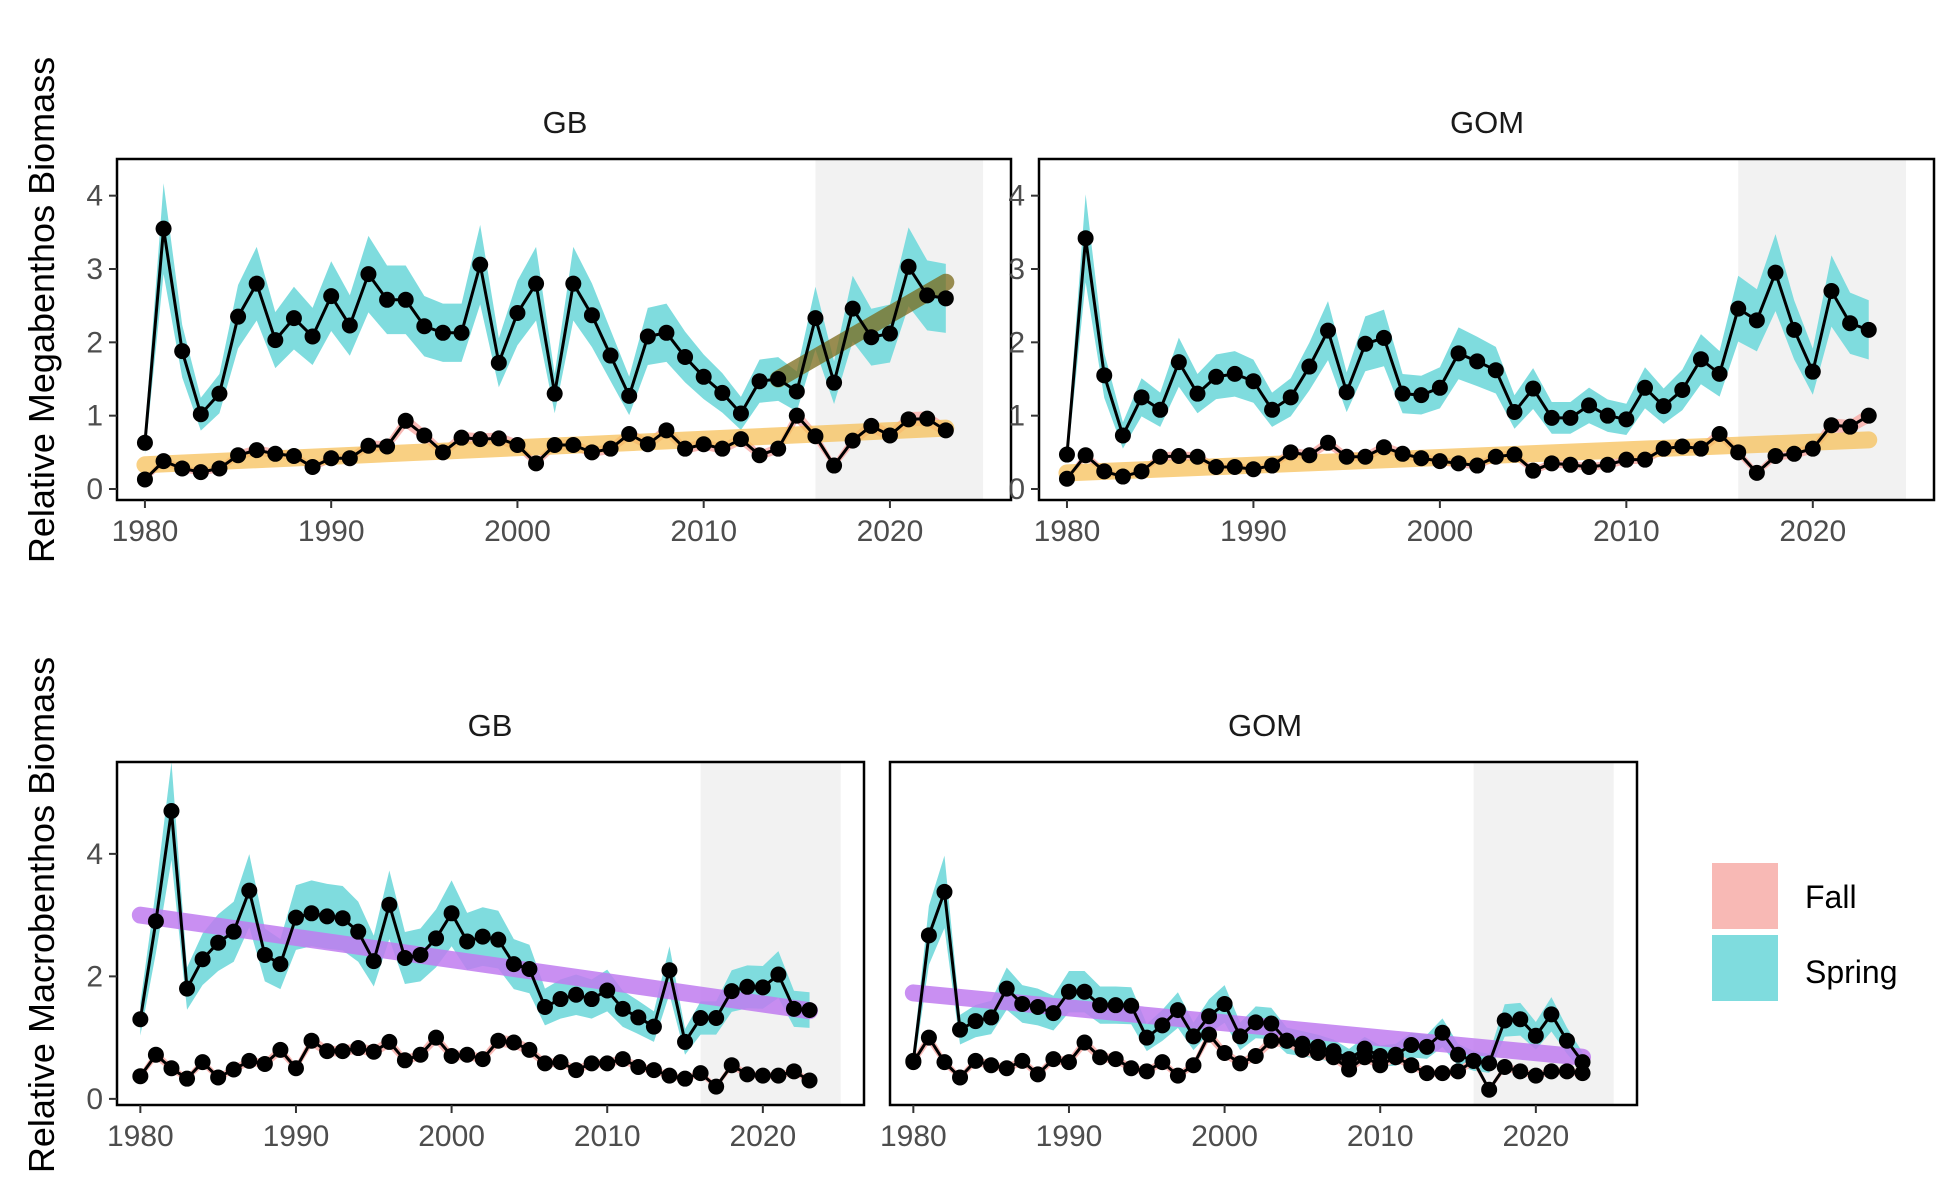 This screenshot has height=1200, width=1950. I want to click on panel-title-bottom-left: GB, so click(490, 725).